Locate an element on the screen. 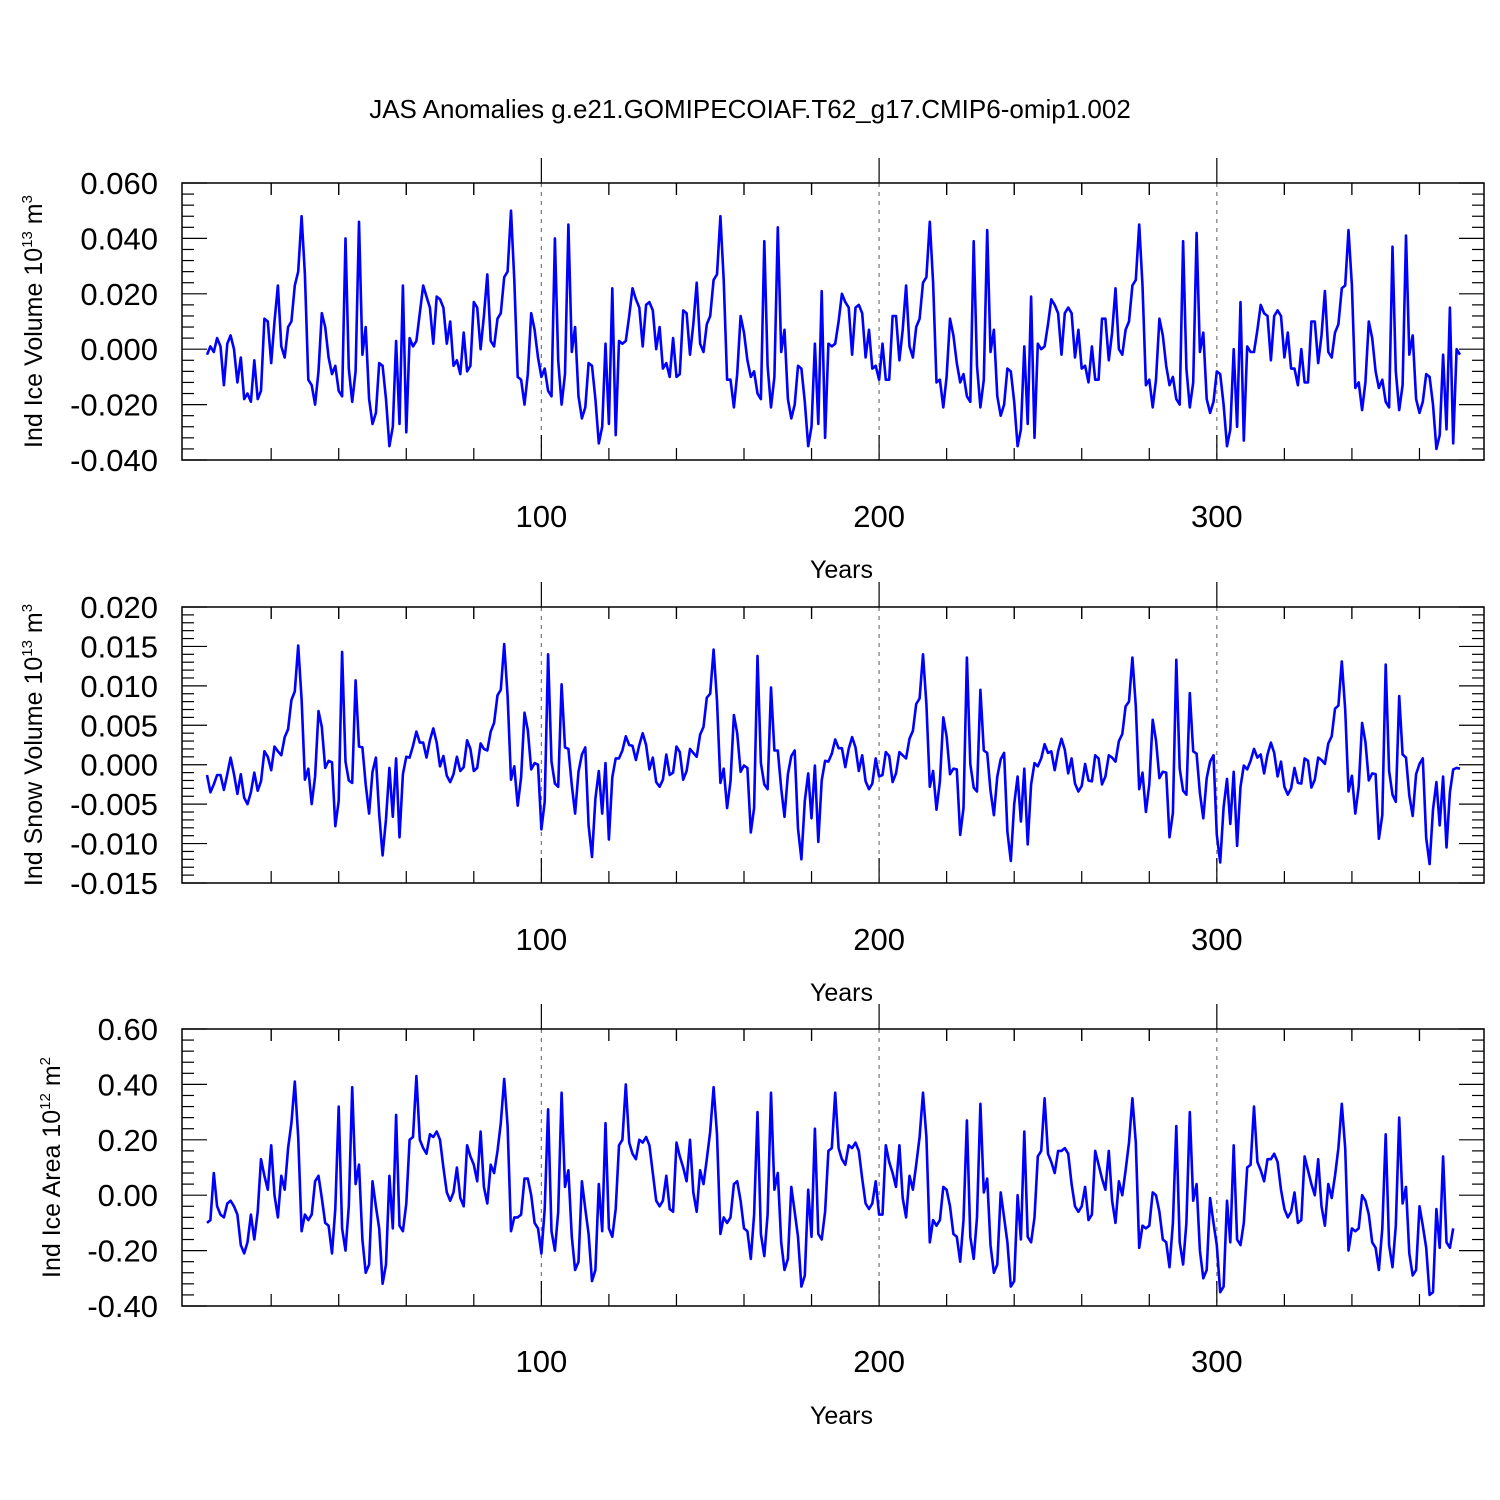  y-tick-label: -0.20 is located at coordinates (122, 1251).